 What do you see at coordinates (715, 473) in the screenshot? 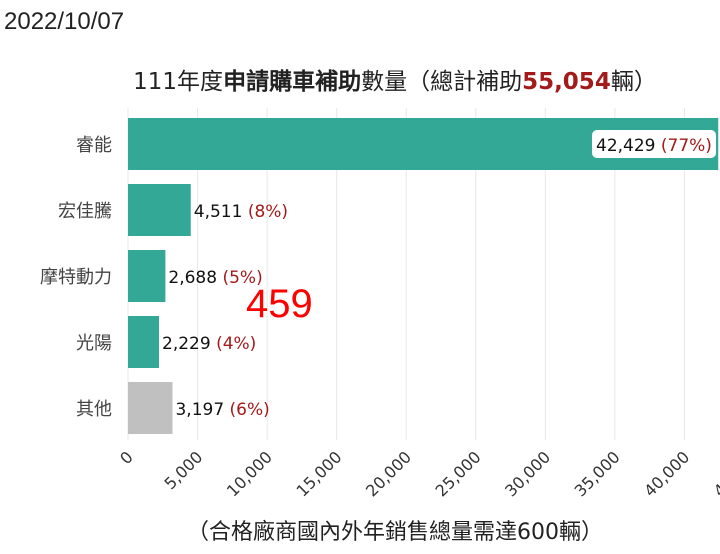
I see `x-tick-label: 45,000` at bounding box center [715, 473].